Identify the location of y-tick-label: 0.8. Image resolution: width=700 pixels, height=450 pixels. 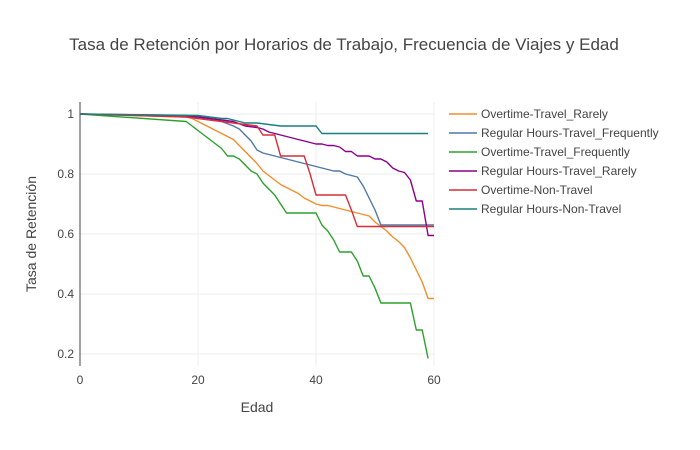
(65, 174).